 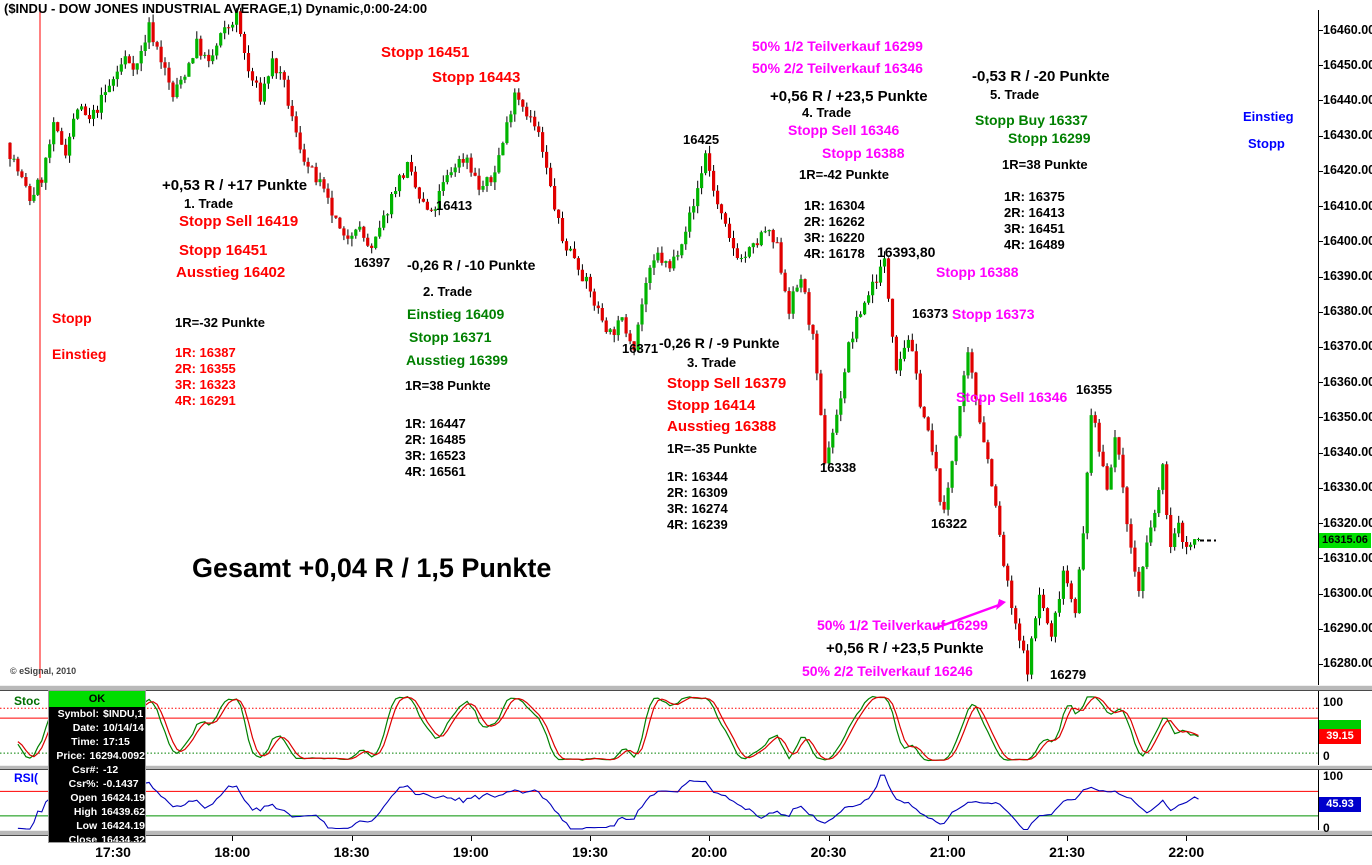 What do you see at coordinates (103, 784) in the screenshot?
I see `tooltip-row: Csr%: -0.1437` at bounding box center [103, 784].